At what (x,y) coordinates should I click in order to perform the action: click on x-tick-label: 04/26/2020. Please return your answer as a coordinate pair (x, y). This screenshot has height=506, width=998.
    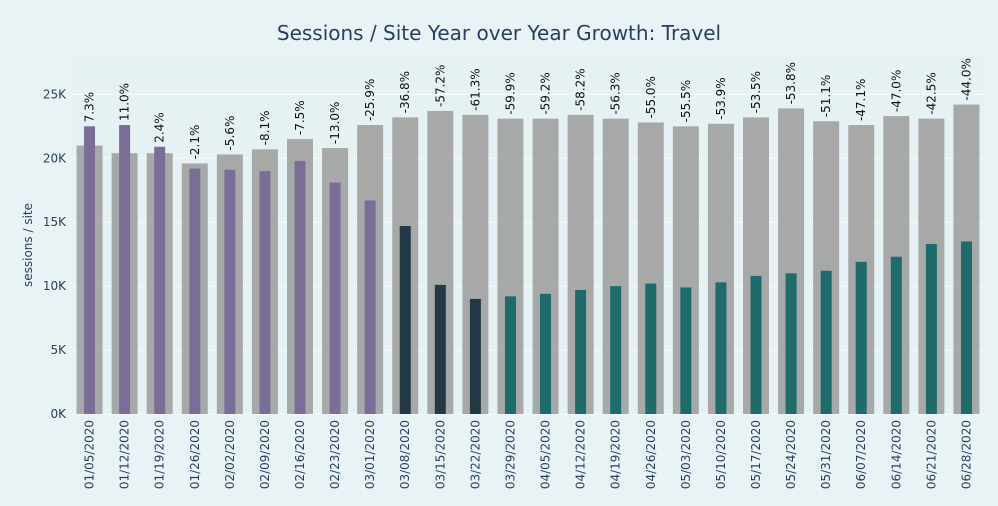
    Looking at the image, I should click on (651, 454).